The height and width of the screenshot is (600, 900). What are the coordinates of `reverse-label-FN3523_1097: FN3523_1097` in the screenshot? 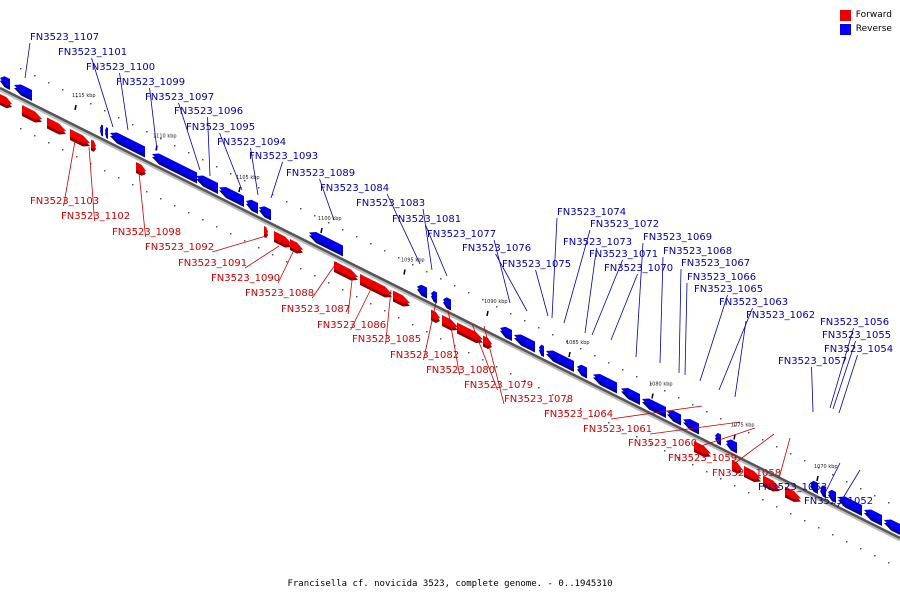 It's located at (179, 97).